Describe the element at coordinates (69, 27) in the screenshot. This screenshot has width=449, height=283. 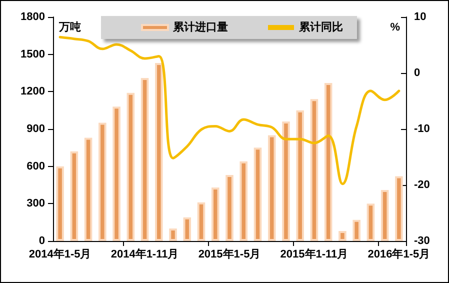
I see `y-axis-title: 万吨` at that location.